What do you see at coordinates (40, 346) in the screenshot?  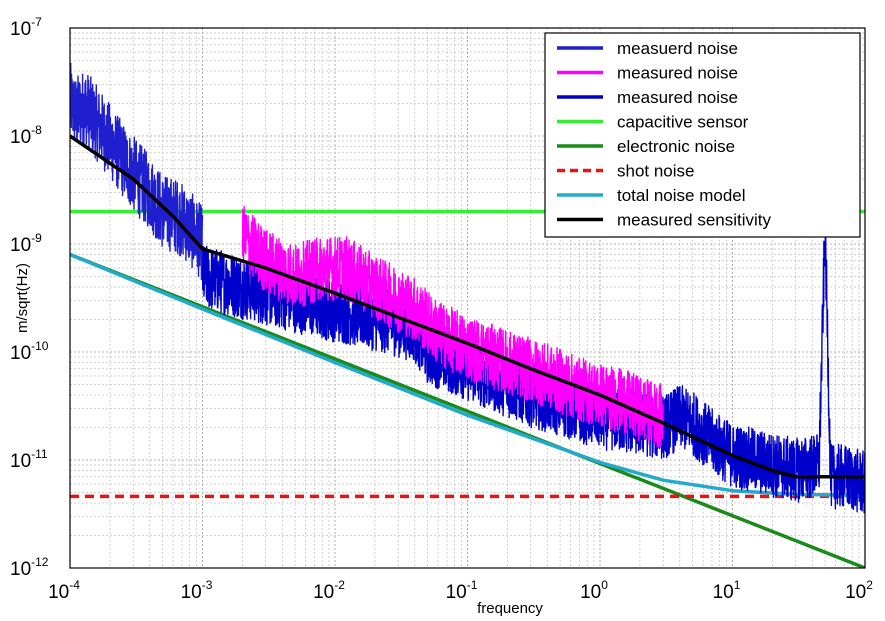 I see `y-tick-exponent: -10` at bounding box center [40, 346].